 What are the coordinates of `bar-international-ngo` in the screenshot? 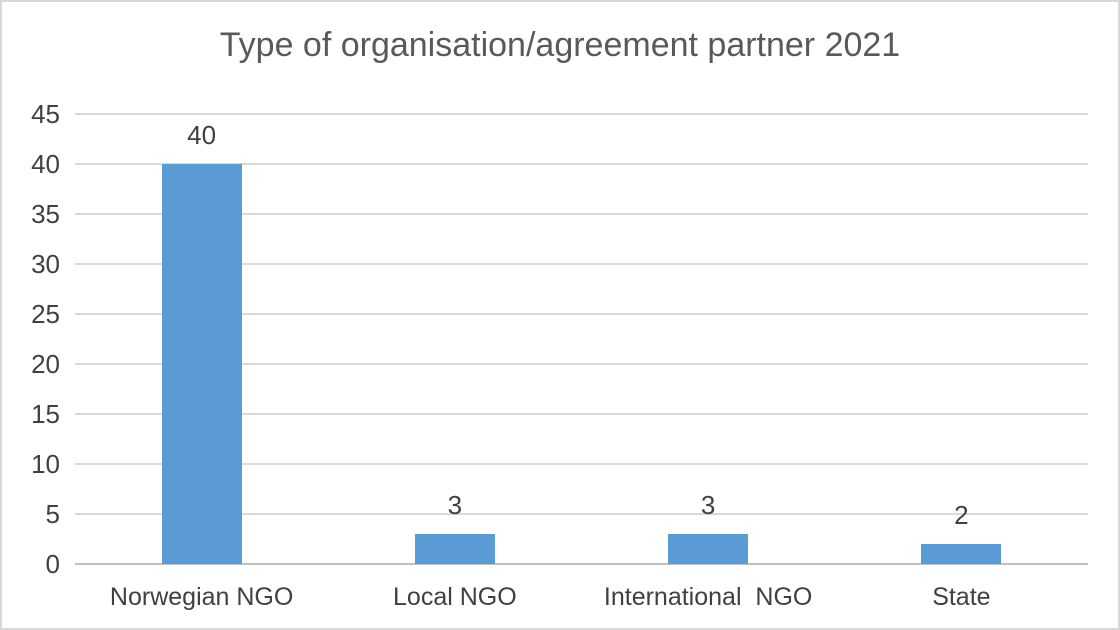 It's located at (708, 549).